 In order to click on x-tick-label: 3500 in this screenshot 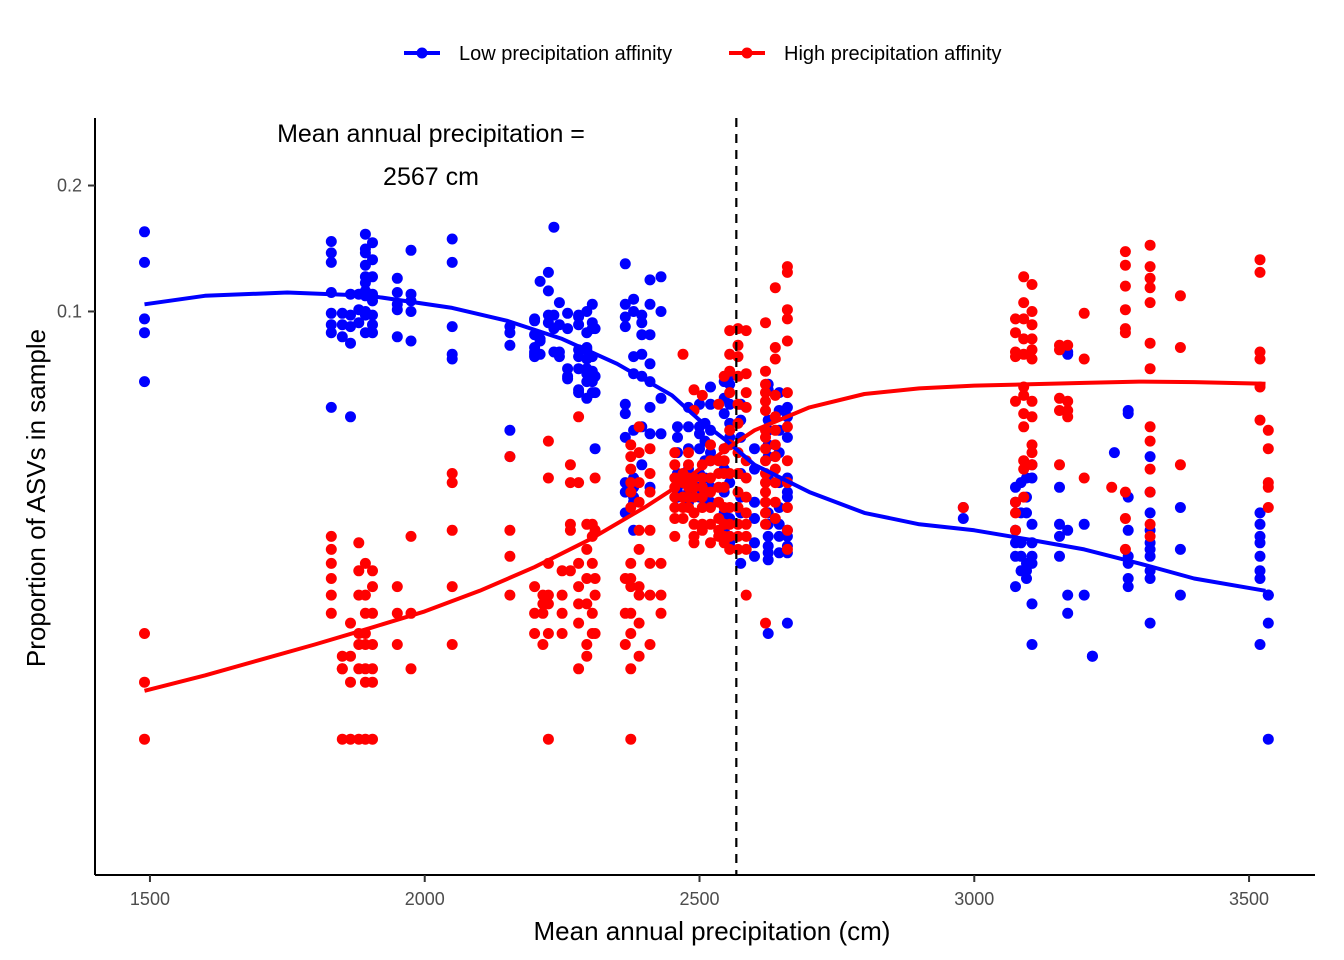, I will do `click(1249, 899)`.